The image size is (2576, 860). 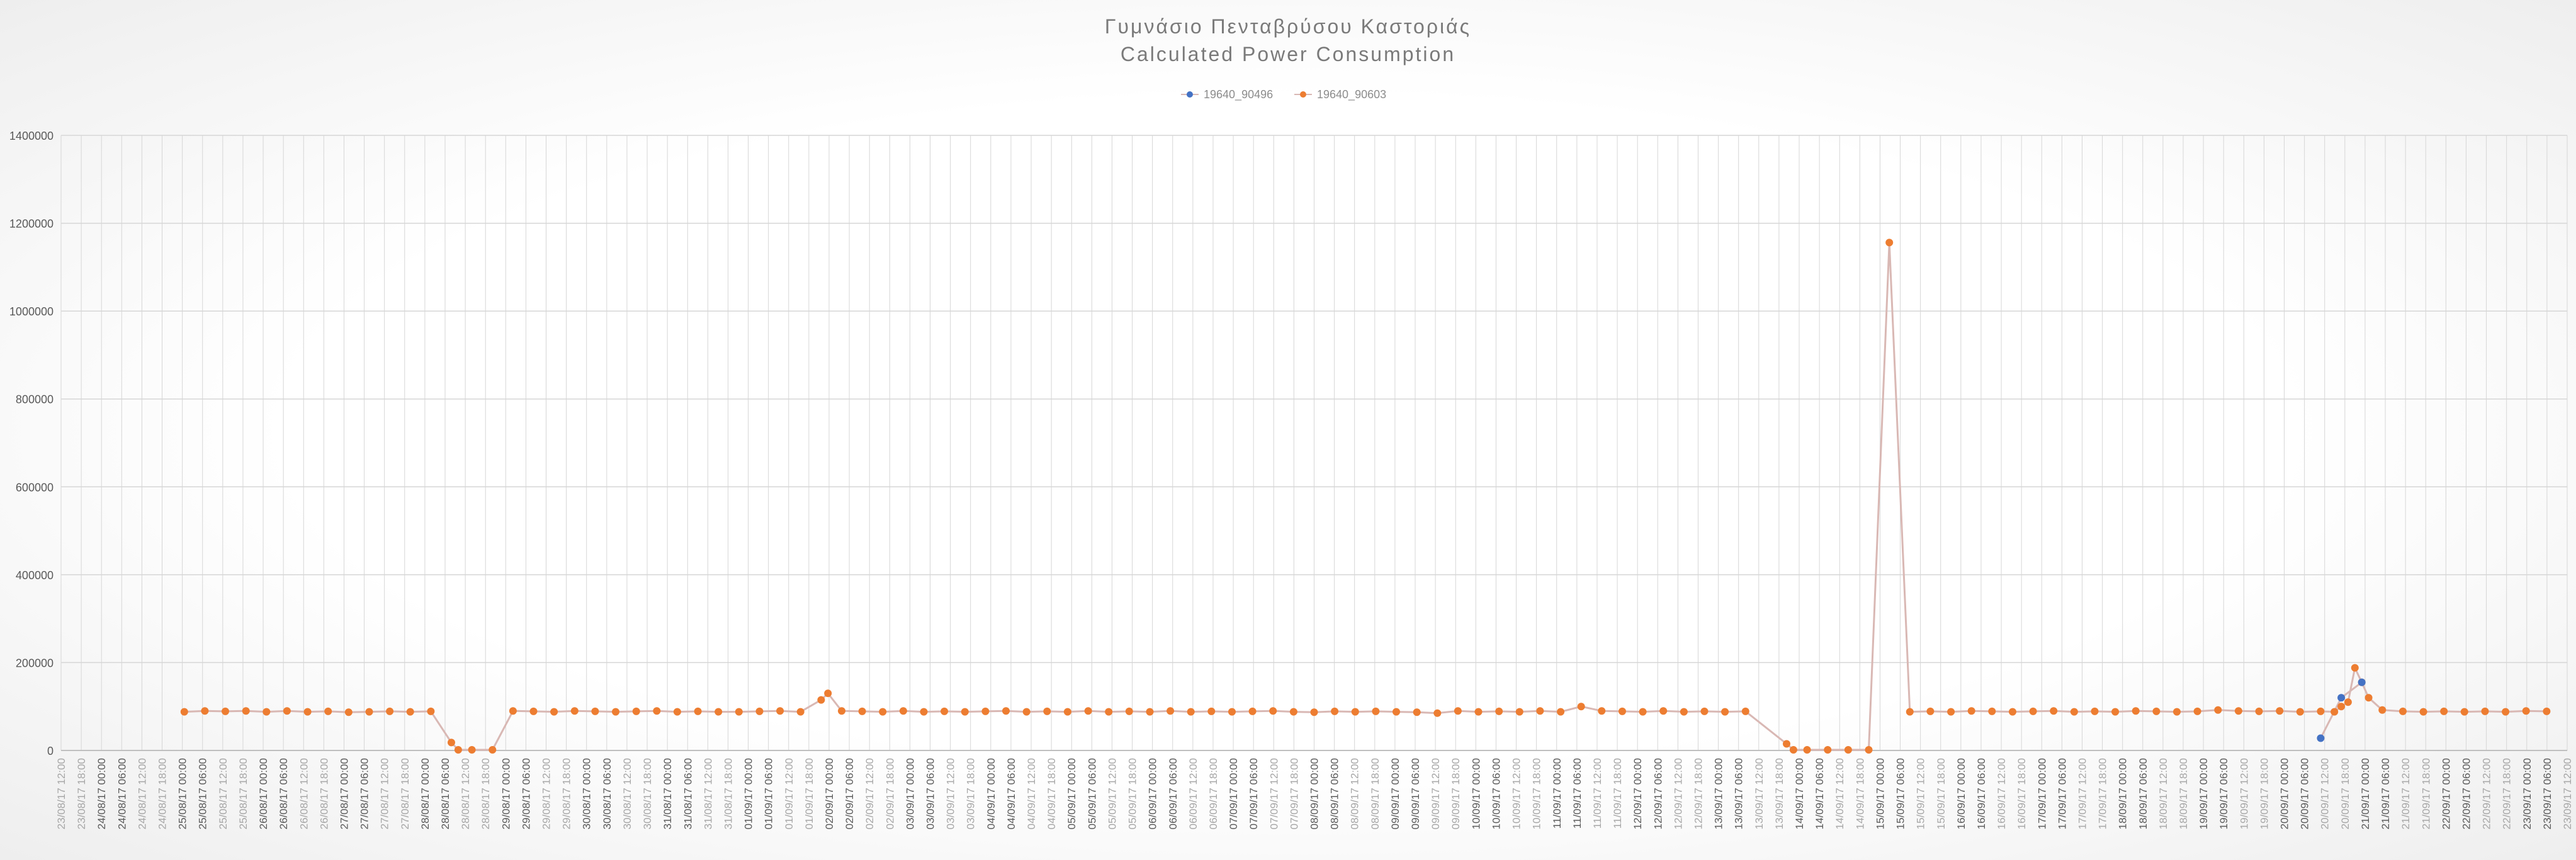 What do you see at coordinates (1011, 793) in the screenshot?
I see `x-tick-label: 04/09/17 06:00` at bounding box center [1011, 793].